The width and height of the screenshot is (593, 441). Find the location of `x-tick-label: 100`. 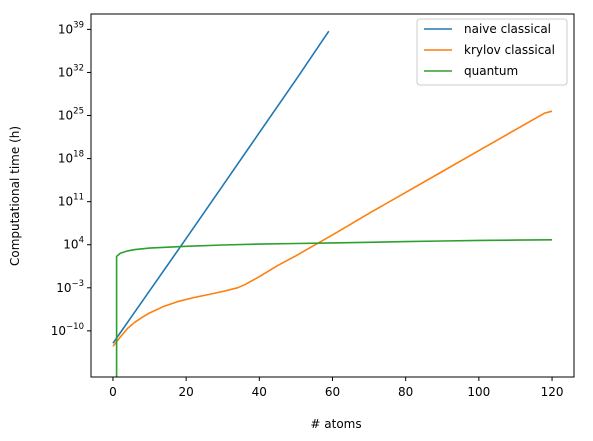

x-tick-label: 100 is located at coordinates (478, 392).